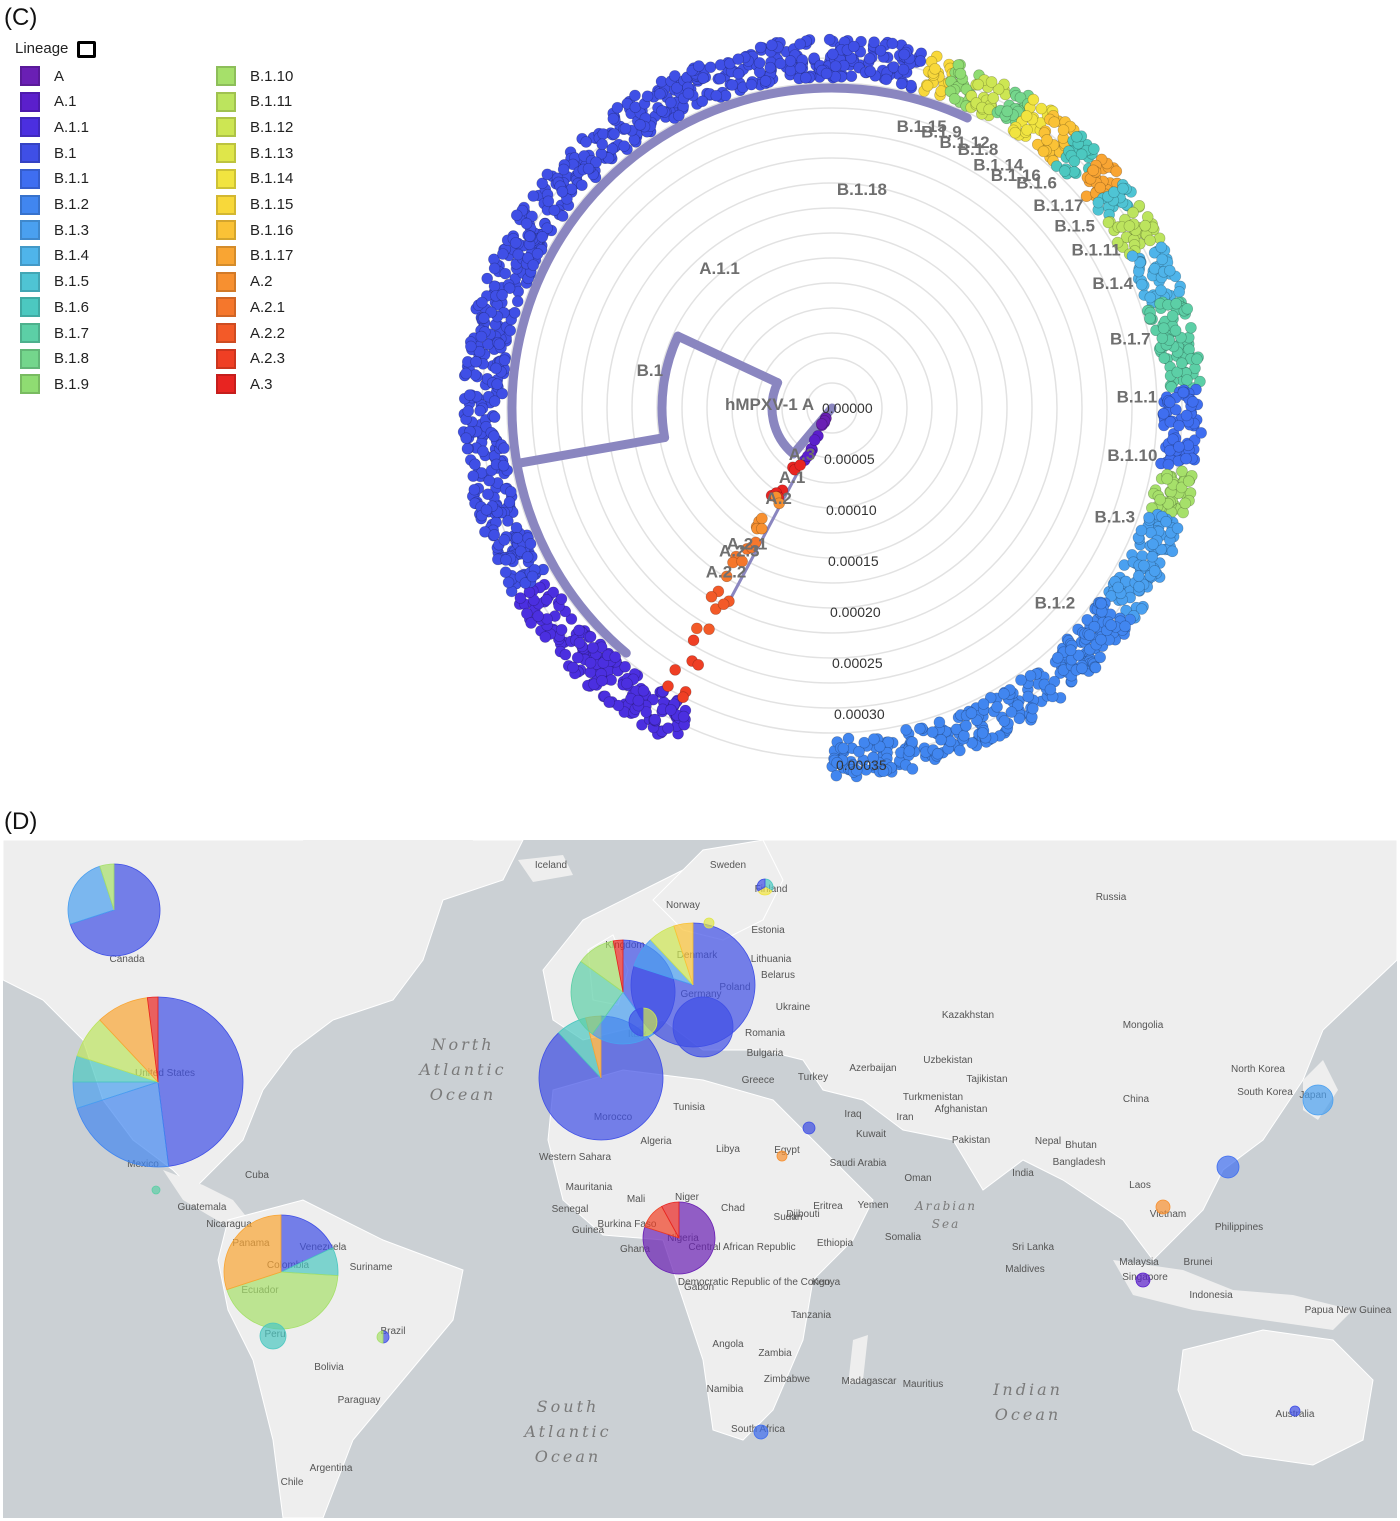  Describe the element at coordinates (254, 127) in the screenshot. I see `legend-item: B.1.12` at that location.